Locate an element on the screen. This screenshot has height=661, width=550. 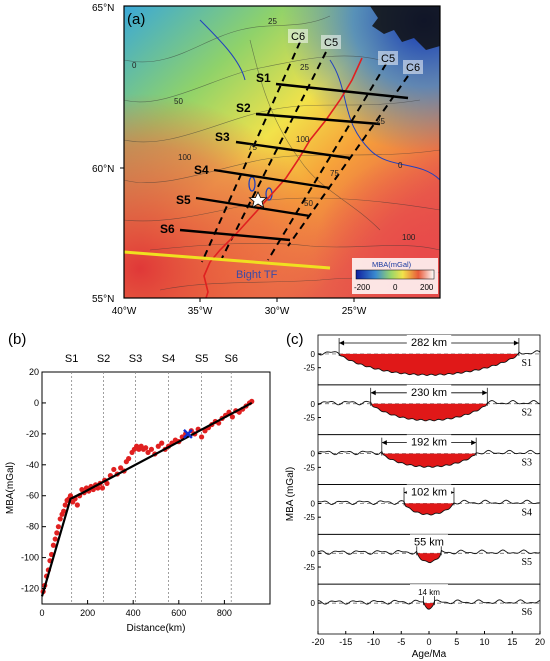
c-x-tick-label: -5 is located at coordinates (401, 642).